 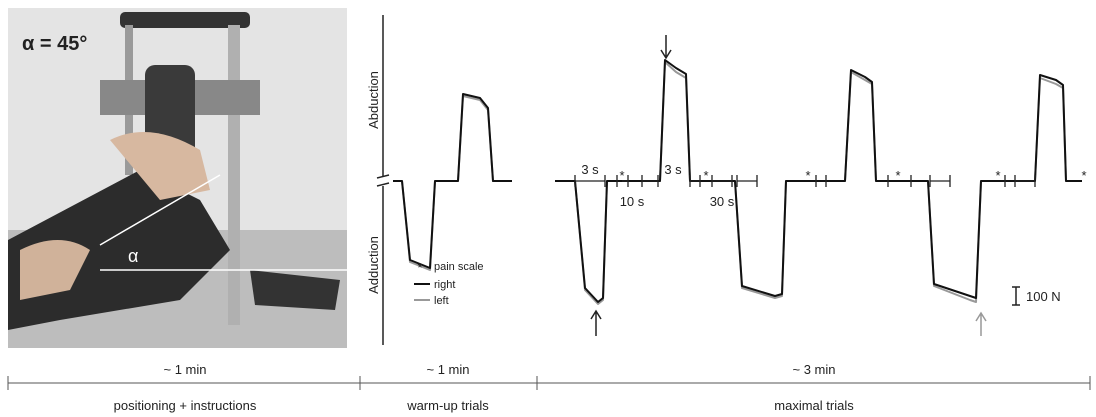 What do you see at coordinates (447, 405) in the screenshot?
I see `phase-label: warm-up trials` at bounding box center [447, 405].